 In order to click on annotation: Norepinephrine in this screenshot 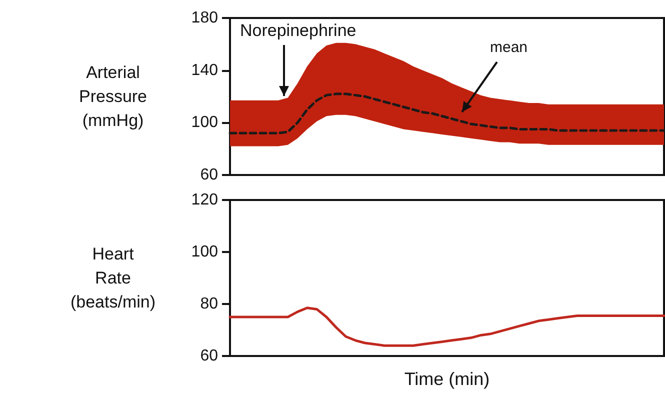, I will do `click(298, 30)`.